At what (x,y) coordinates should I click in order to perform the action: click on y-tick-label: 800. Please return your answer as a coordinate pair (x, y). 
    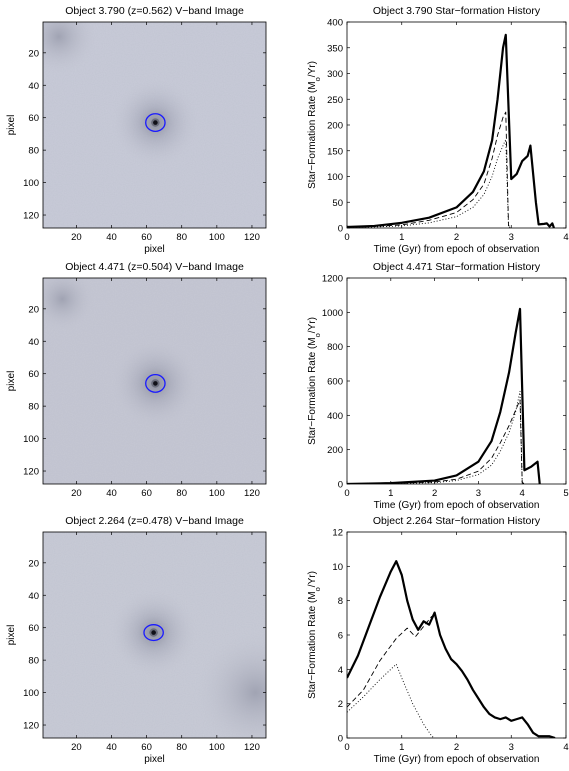
    Looking at the image, I should click on (335, 347).